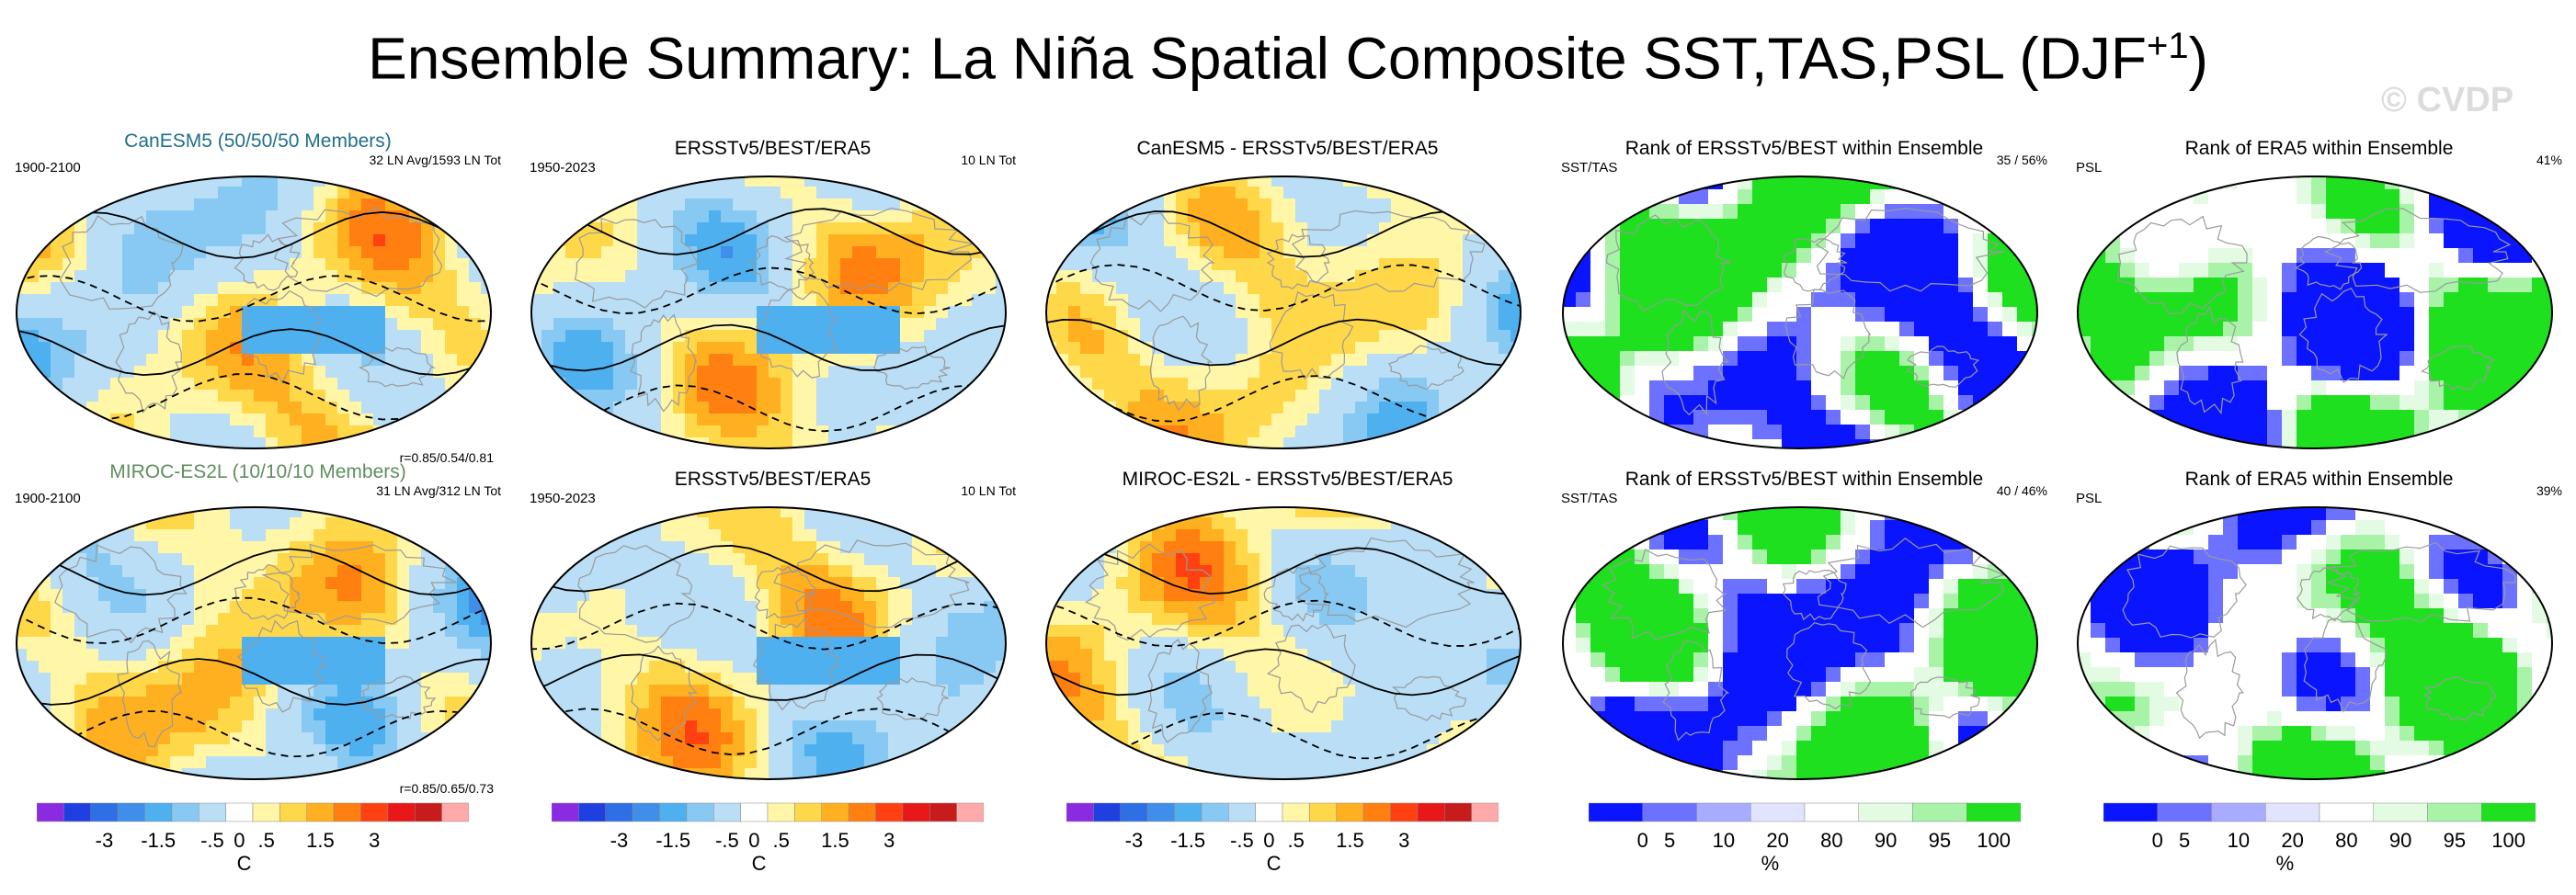 This screenshot has width=2576, height=895. I want to click on panel-title: Rank of ERSSTv5/BEST within Ensemble, so click(1804, 480).